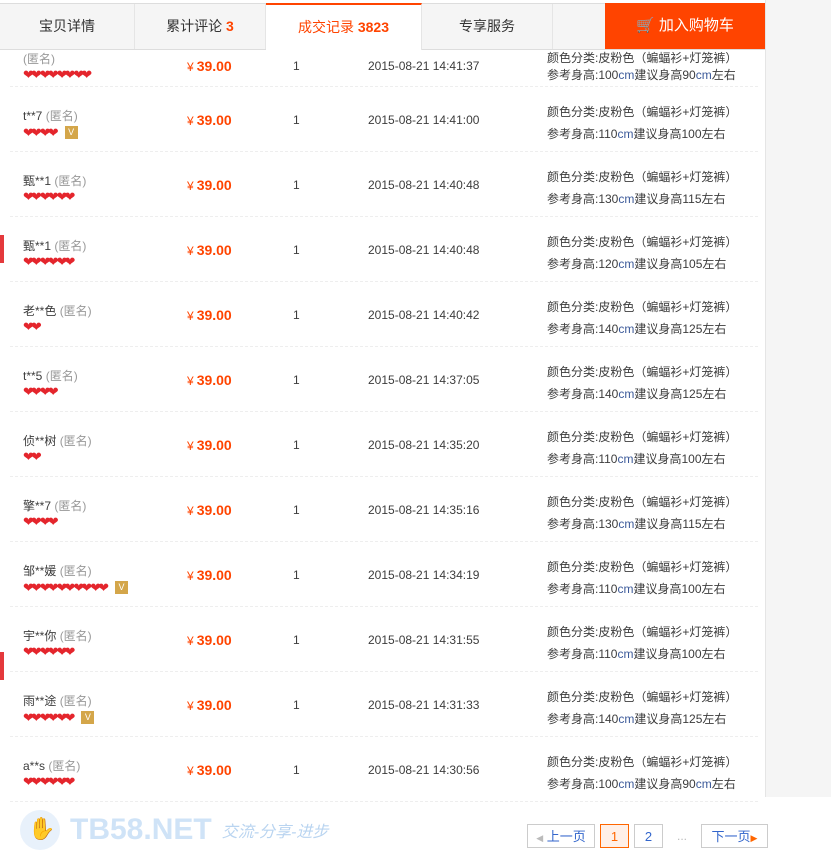  What do you see at coordinates (424, 380) in the screenshot?
I see `transaction-time: 2015-08-21 14:37:05` at bounding box center [424, 380].